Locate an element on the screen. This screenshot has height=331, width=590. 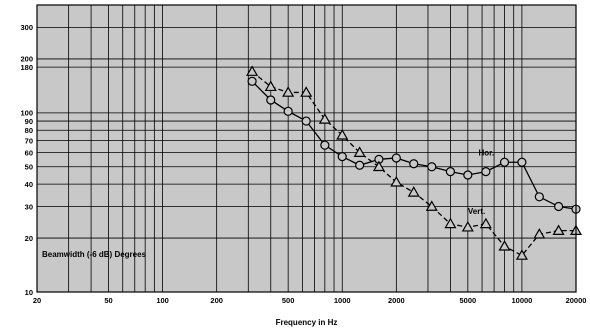
x-tick-label: 10000 is located at coordinates (521, 300).